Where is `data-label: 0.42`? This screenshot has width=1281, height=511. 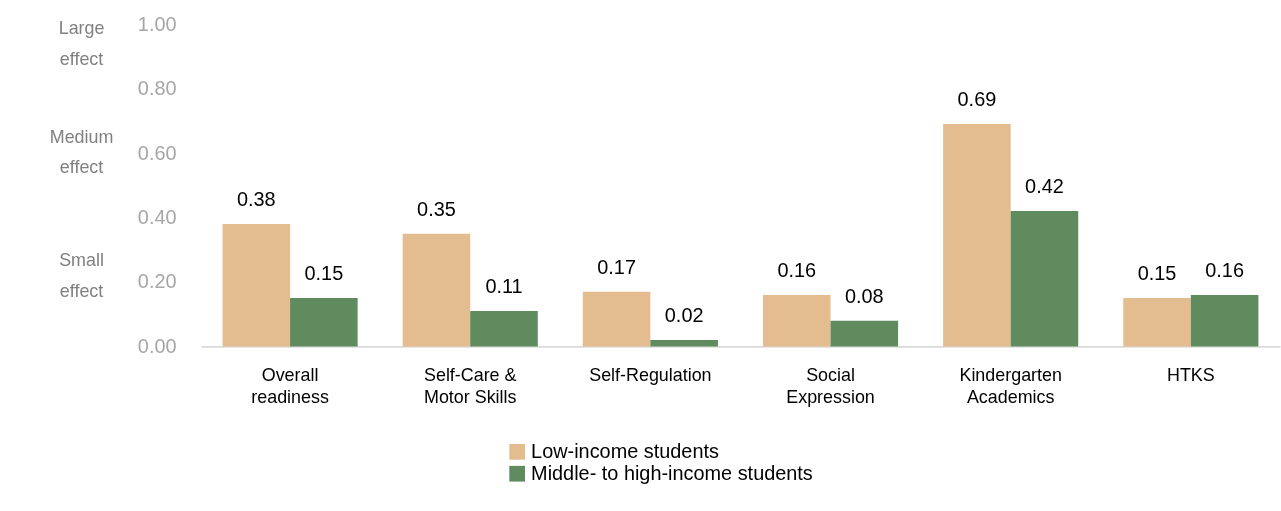 data-label: 0.42 is located at coordinates (1044, 186).